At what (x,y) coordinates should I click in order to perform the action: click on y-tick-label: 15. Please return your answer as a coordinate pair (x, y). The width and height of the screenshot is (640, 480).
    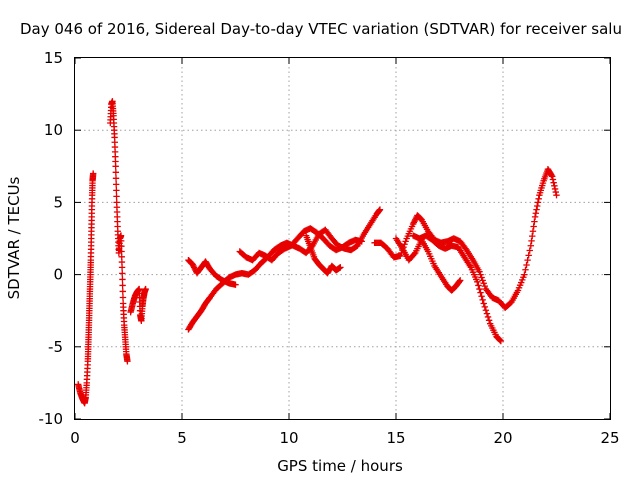
    Looking at the image, I should click on (53, 58).